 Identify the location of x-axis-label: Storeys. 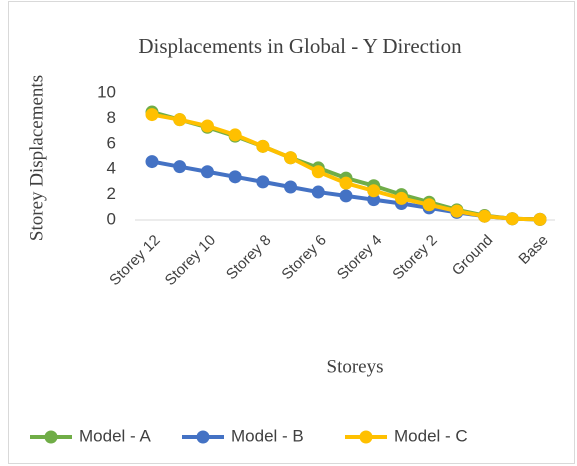
(355, 366).